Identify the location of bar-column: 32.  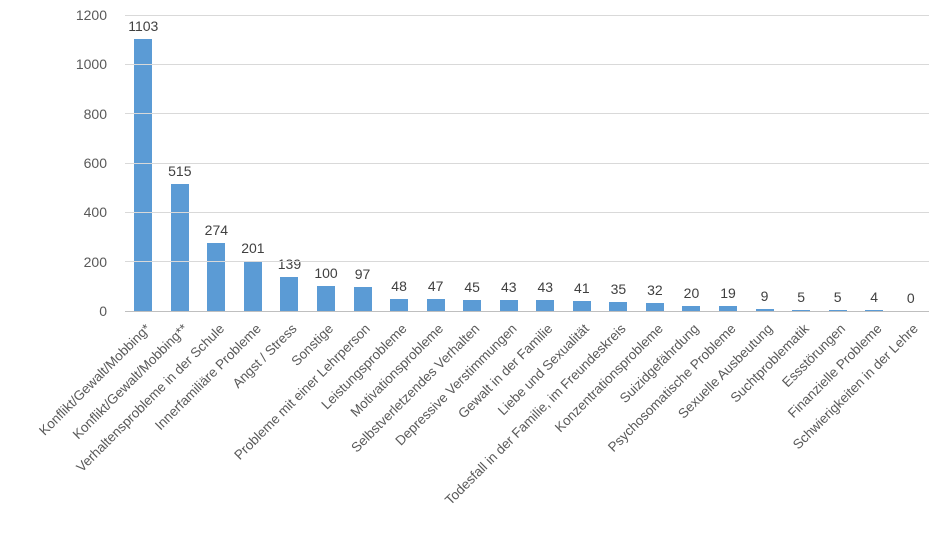
(655, 163).